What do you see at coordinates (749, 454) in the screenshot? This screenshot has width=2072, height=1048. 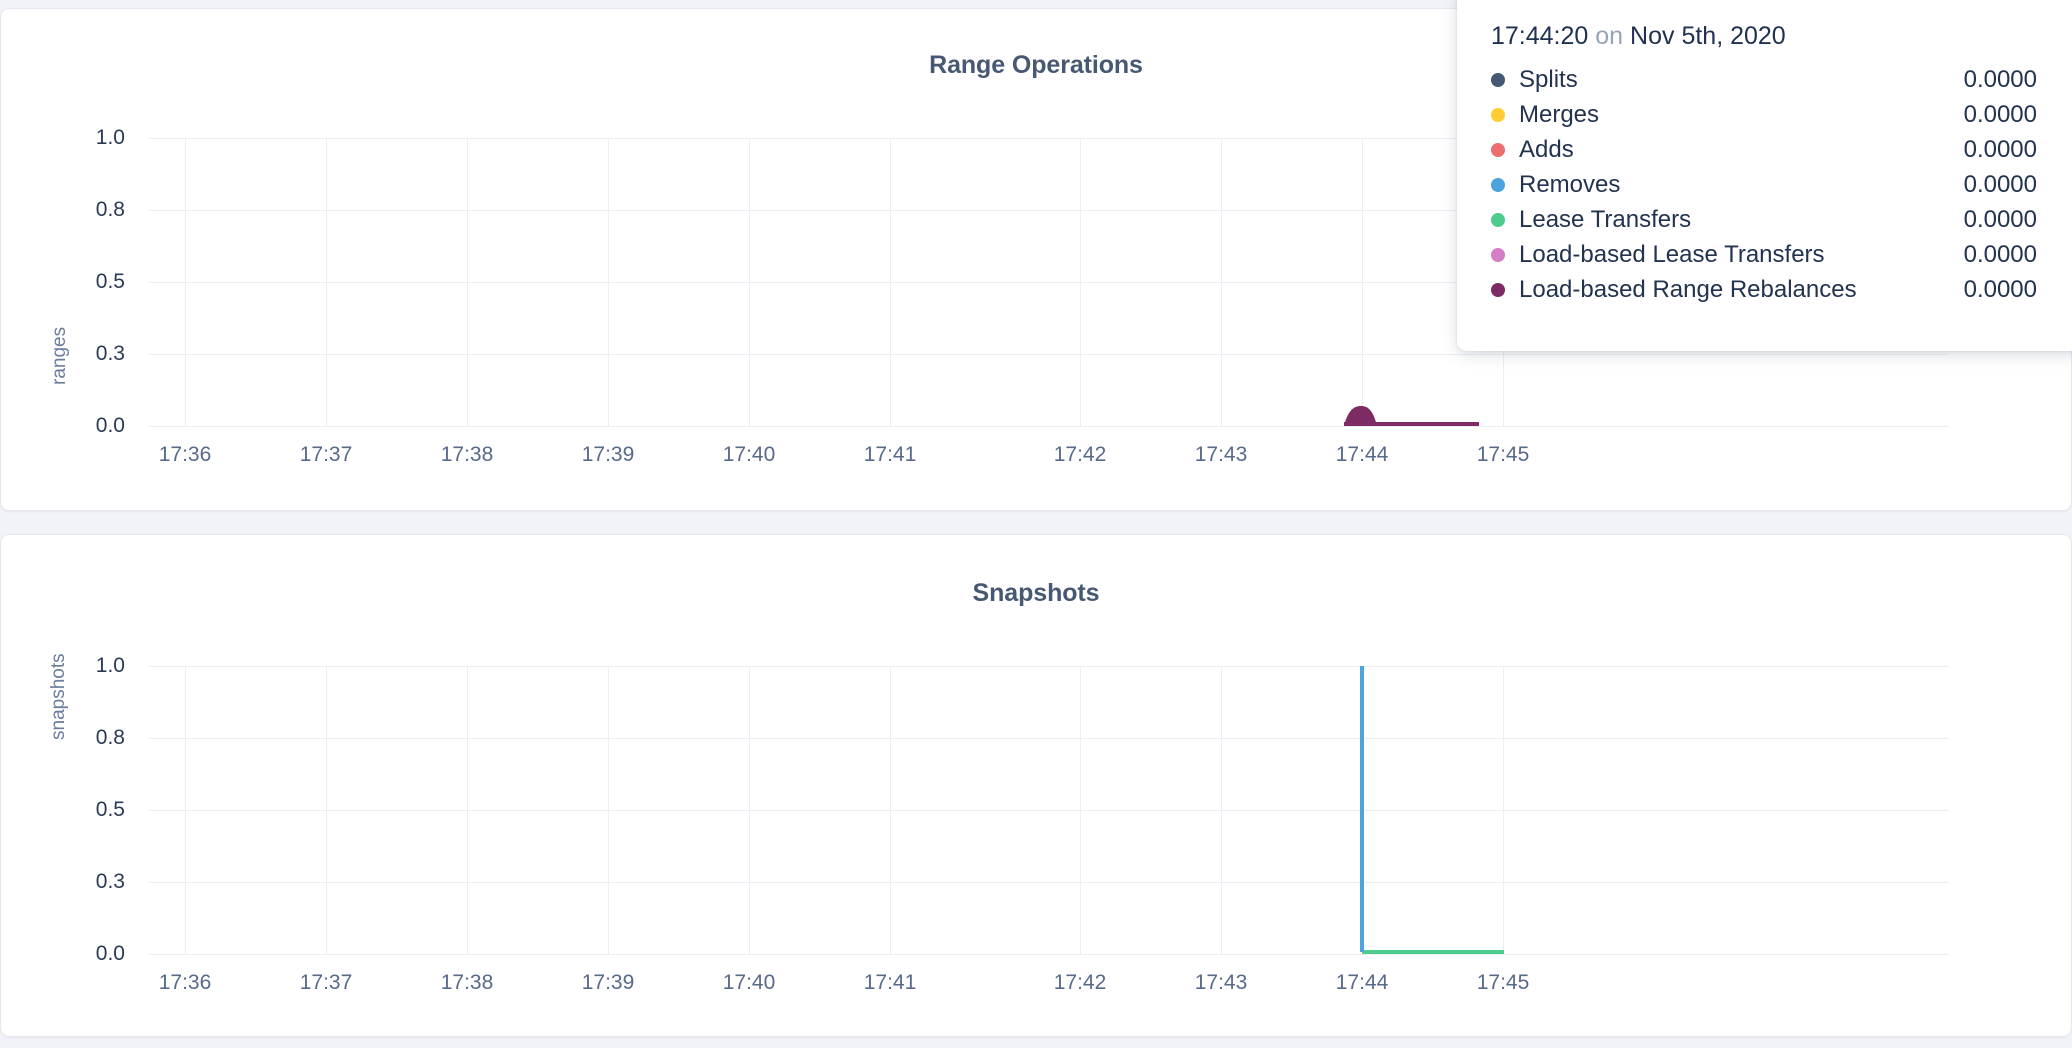 I see `x-tick-label: 17:40` at bounding box center [749, 454].